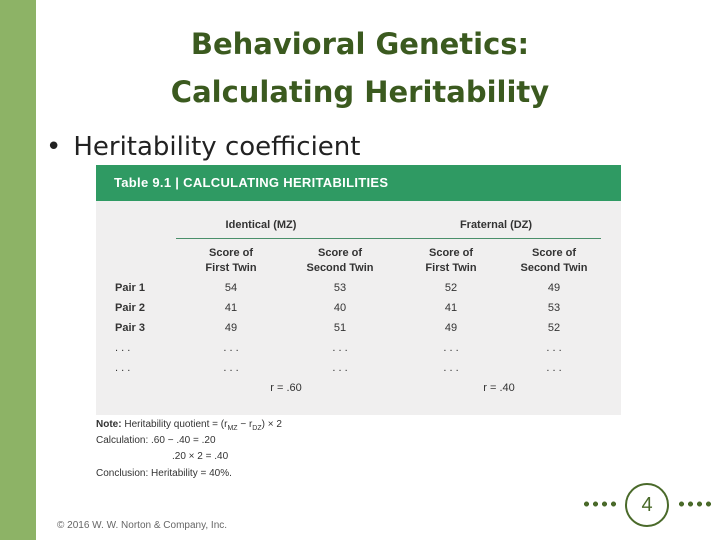  What do you see at coordinates (647, 505) in the screenshot?
I see `page-number: 4` at bounding box center [647, 505].